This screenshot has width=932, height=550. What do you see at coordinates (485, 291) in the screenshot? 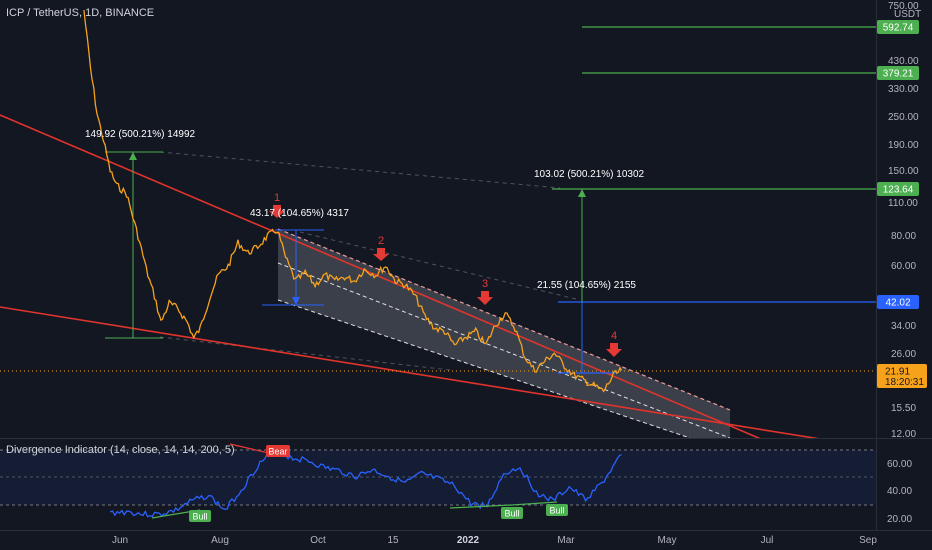
I see `signal-arrow-3: 3` at bounding box center [485, 291].